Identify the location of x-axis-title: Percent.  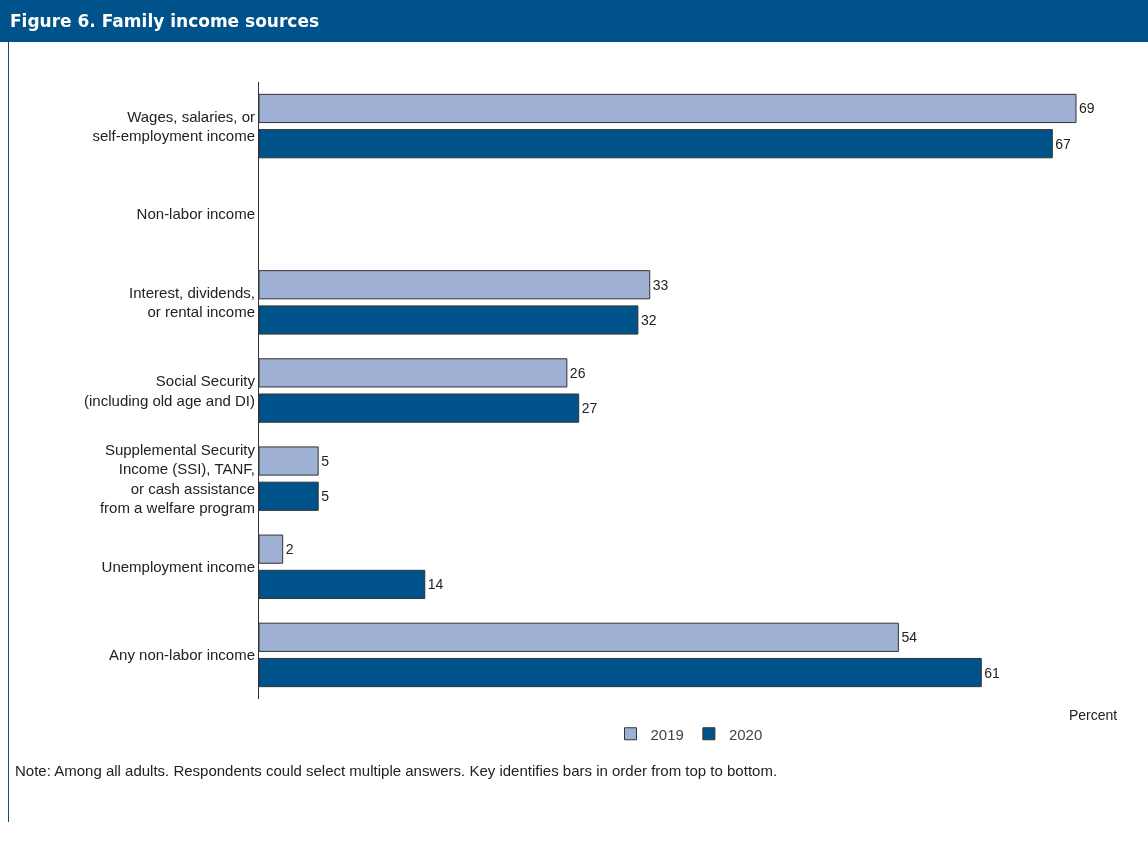
(1093, 715).